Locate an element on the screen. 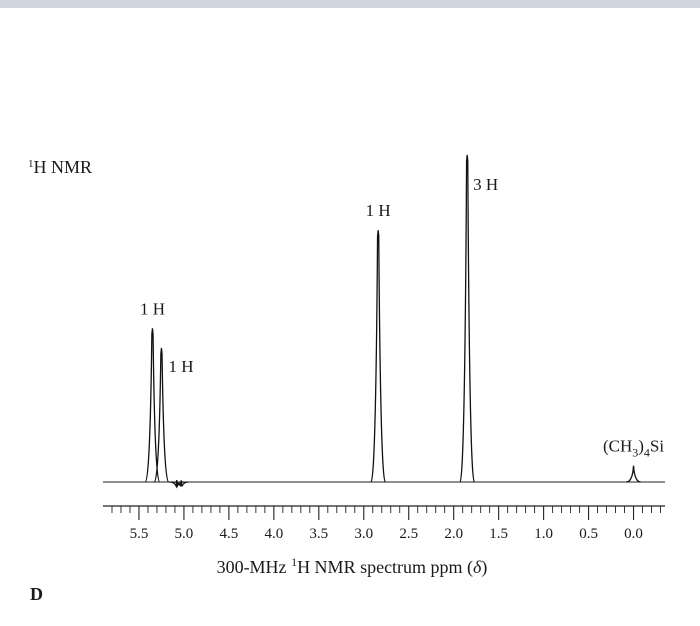 This screenshot has height=626, width=700. x-axis-title-delta: δ is located at coordinates (477, 567).